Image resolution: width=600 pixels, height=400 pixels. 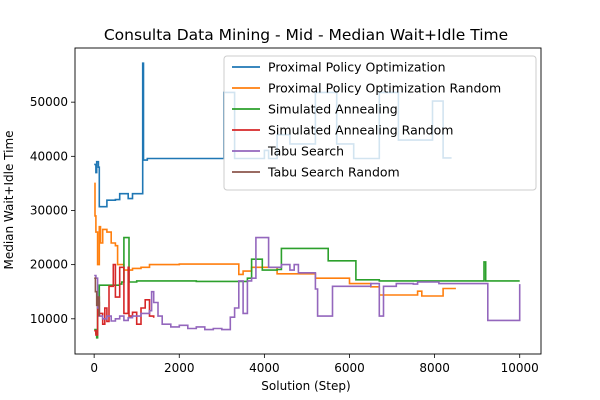 What do you see at coordinates (314, 364) in the screenshot?
I see `x-axis-ticks: 0 2000 4000 6000 8000 10000` at bounding box center [314, 364].